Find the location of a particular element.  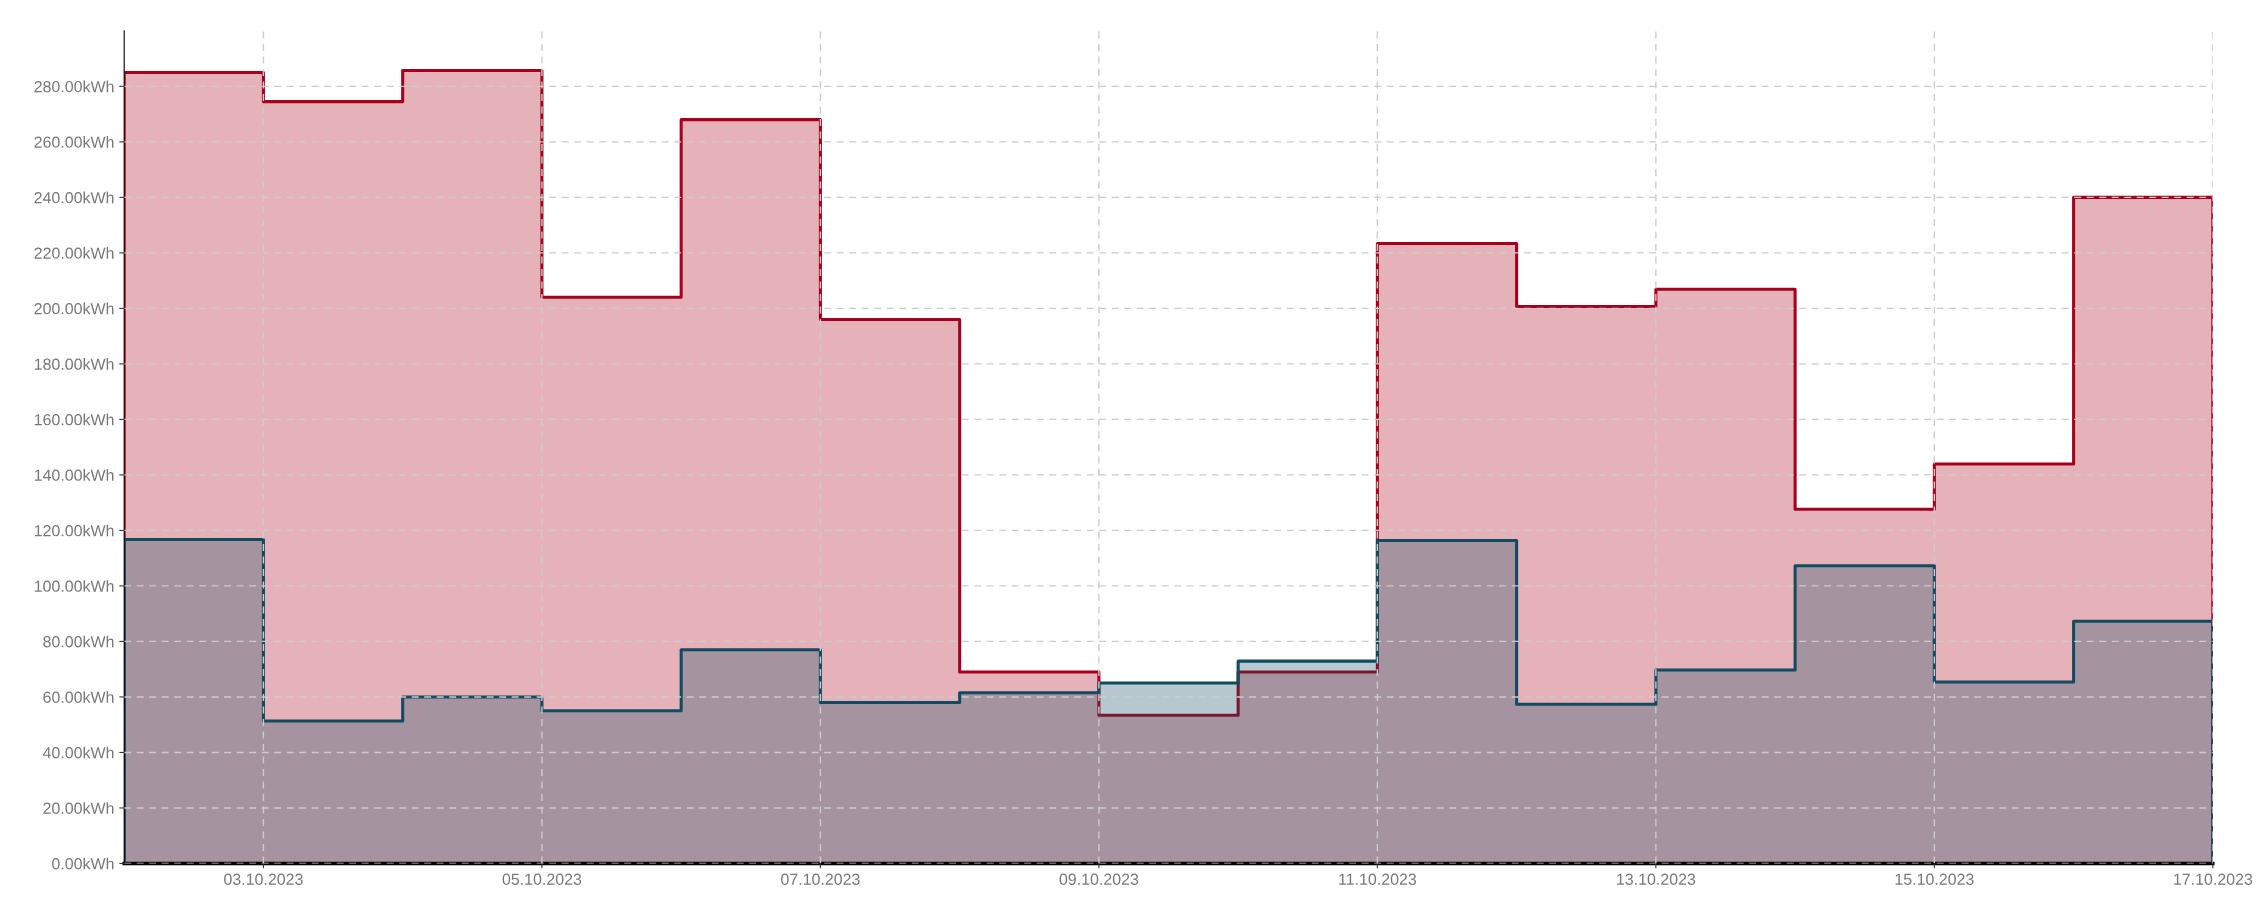

y-tick-label: 280.00kWh is located at coordinates (74, 86).